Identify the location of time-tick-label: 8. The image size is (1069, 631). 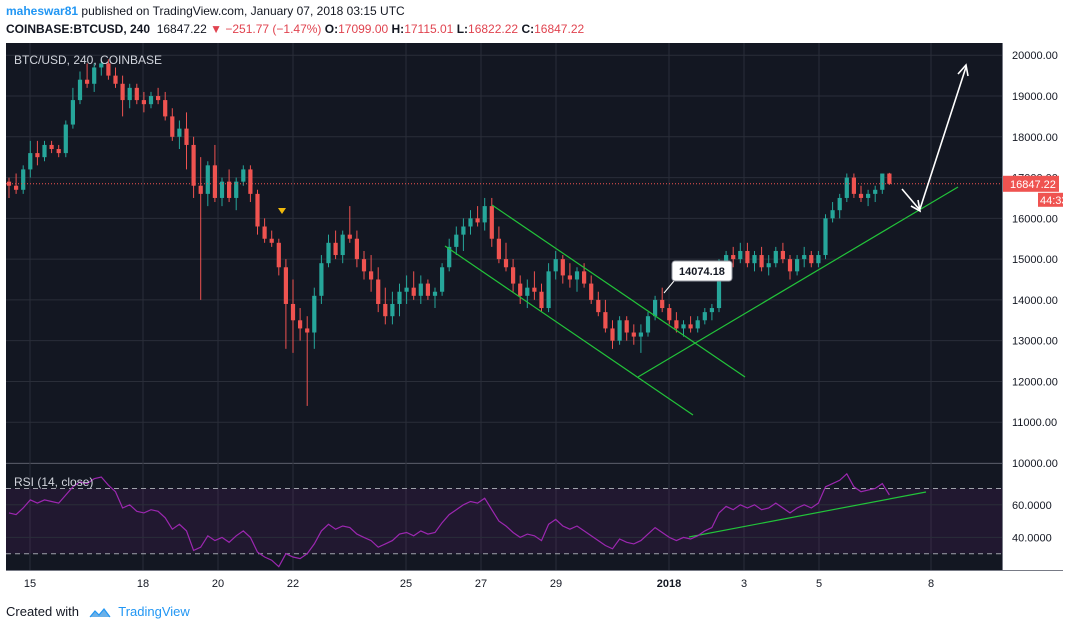
(931, 584).